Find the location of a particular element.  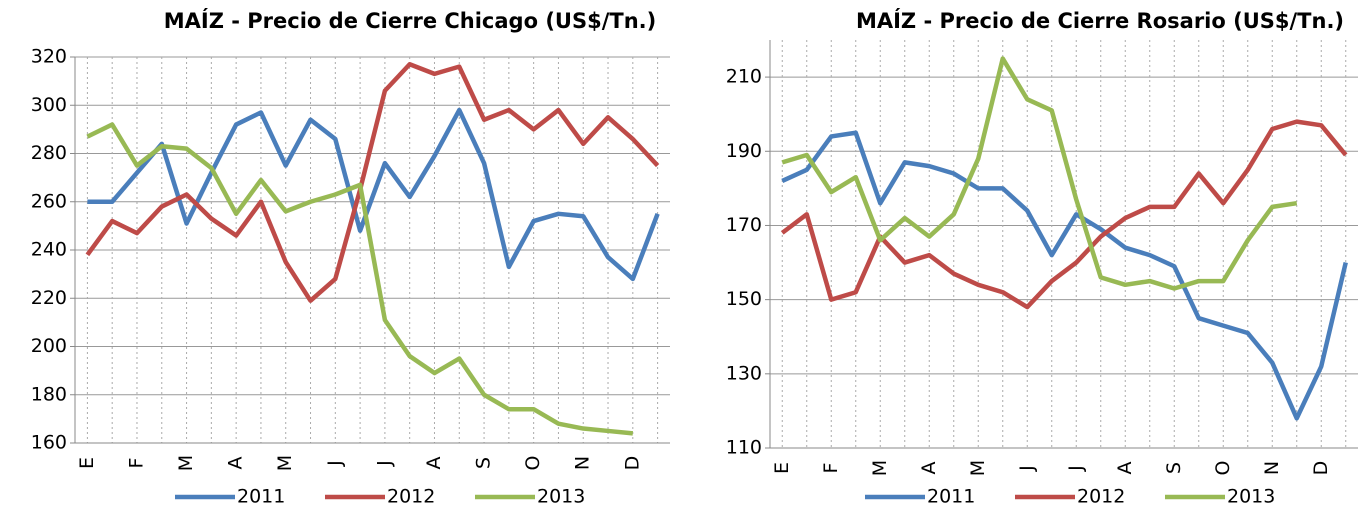

y-tick-label: 240 is located at coordinates (49, 250).